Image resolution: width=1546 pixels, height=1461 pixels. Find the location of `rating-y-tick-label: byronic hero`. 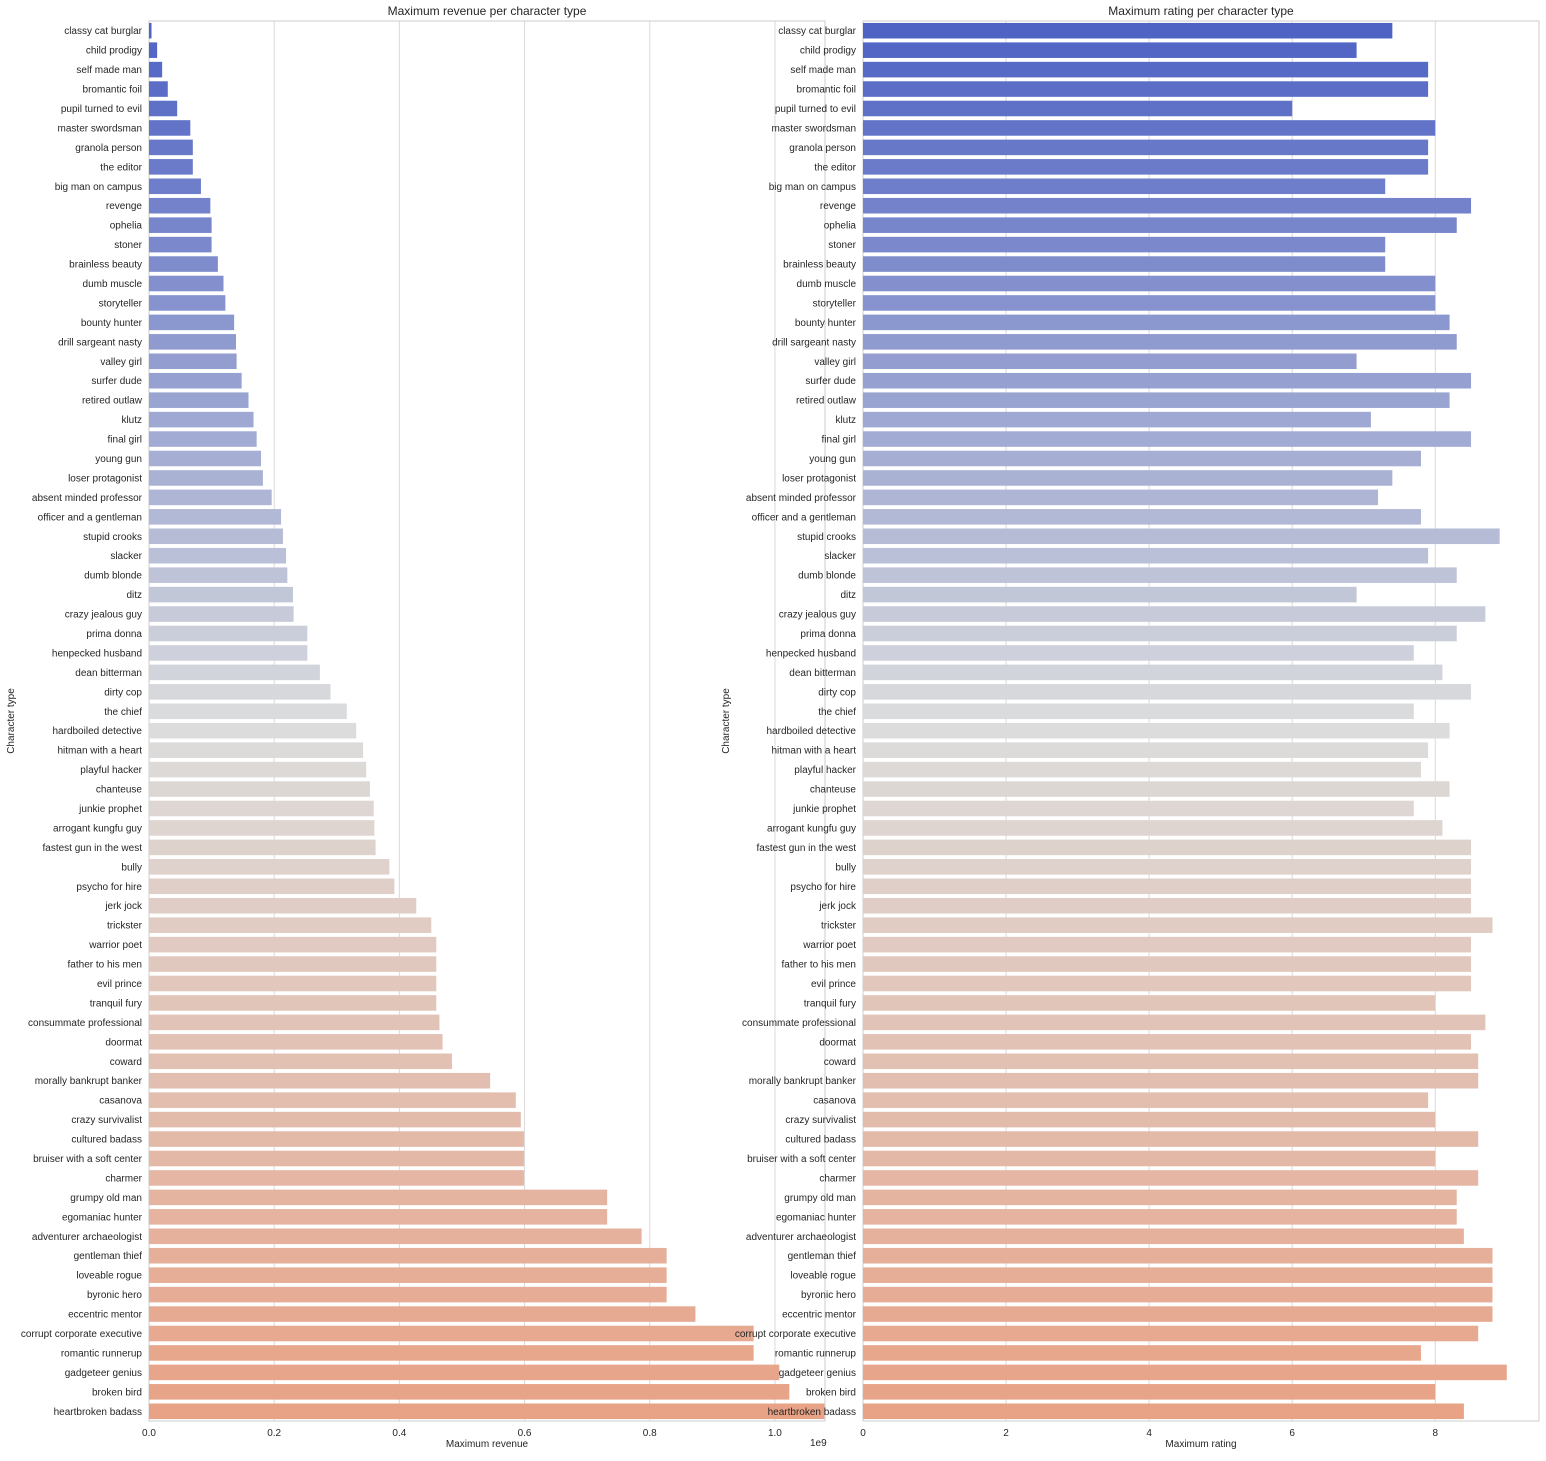

rating-y-tick-label: byronic hero is located at coordinates (828, 1295).